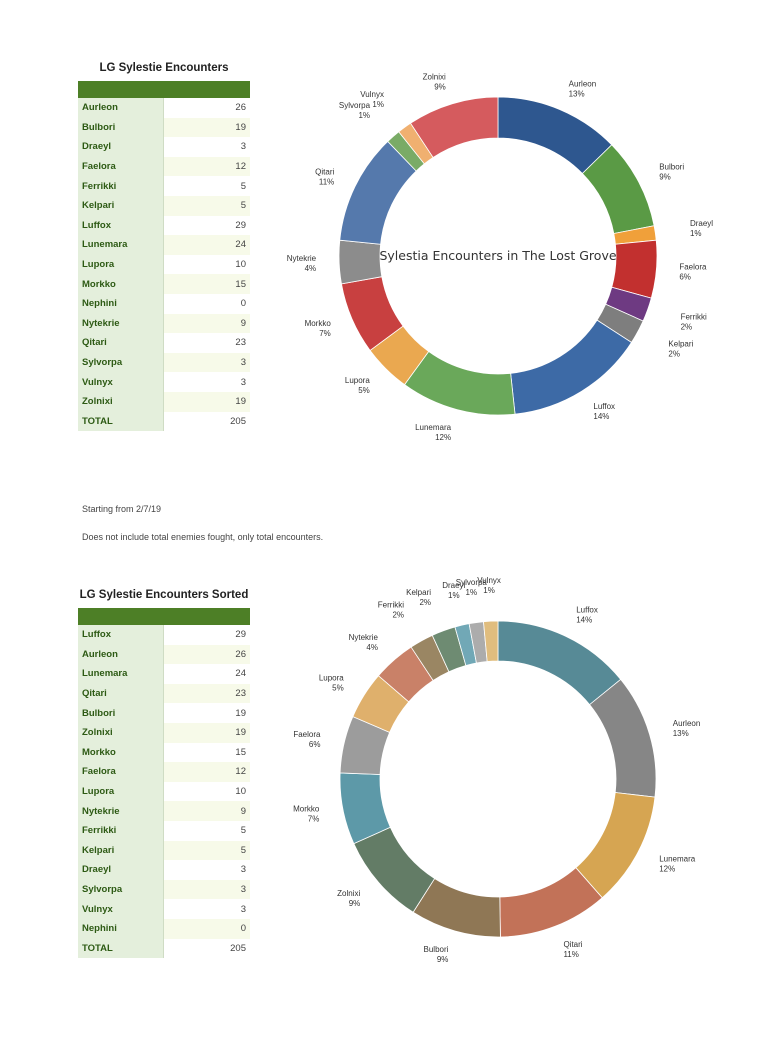 The height and width of the screenshot is (1038, 770). I want to click on slice-percent: 11%, so click(570, 954).